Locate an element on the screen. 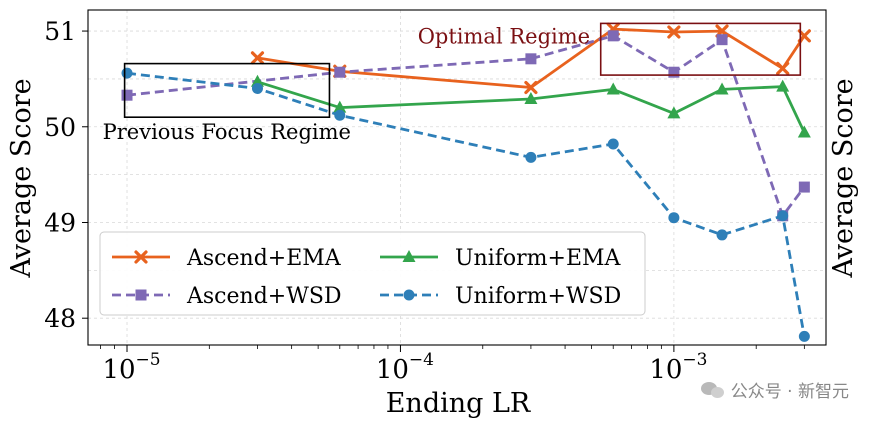 The height and width of the screenshot is (425, 871). x-tick-exponent: −5 is located at coordinates (147, 360).